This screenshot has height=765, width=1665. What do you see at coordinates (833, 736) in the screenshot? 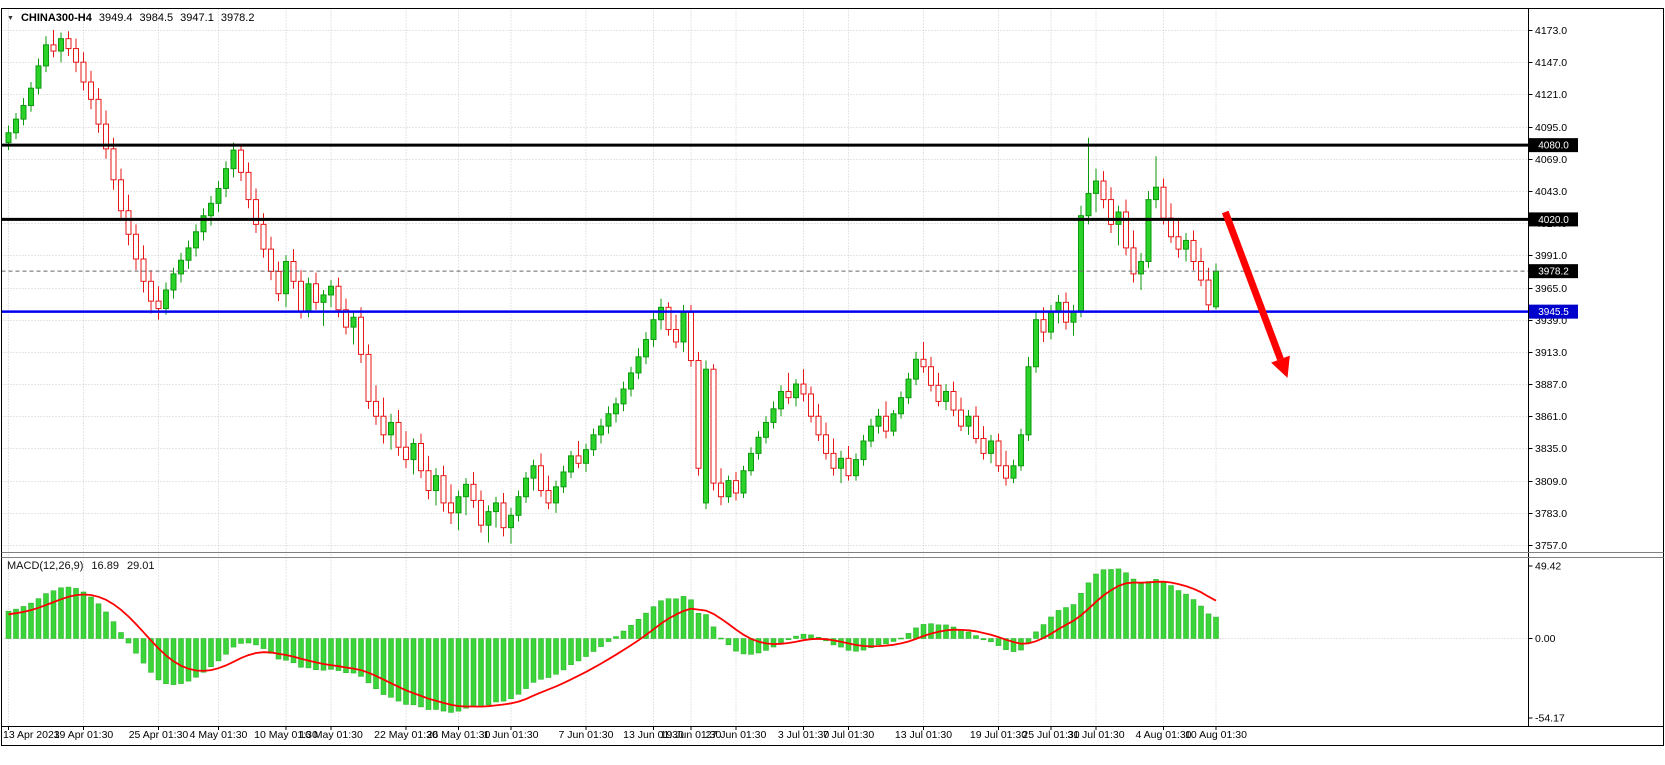
I see `time-axis` at bounding box center [833, 736].